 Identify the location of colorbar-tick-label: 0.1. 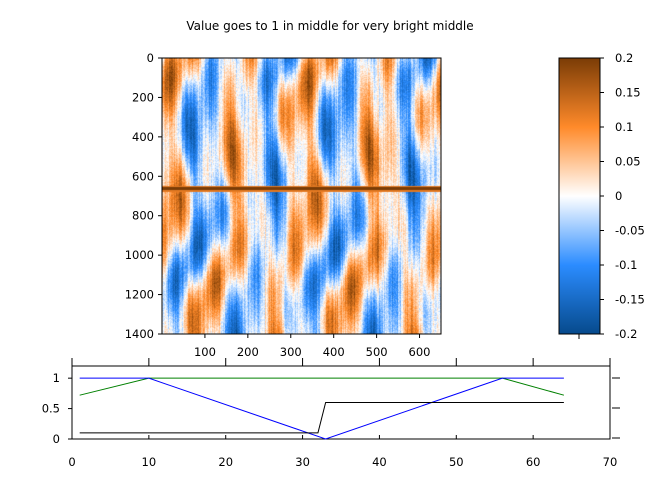
(624, 127).